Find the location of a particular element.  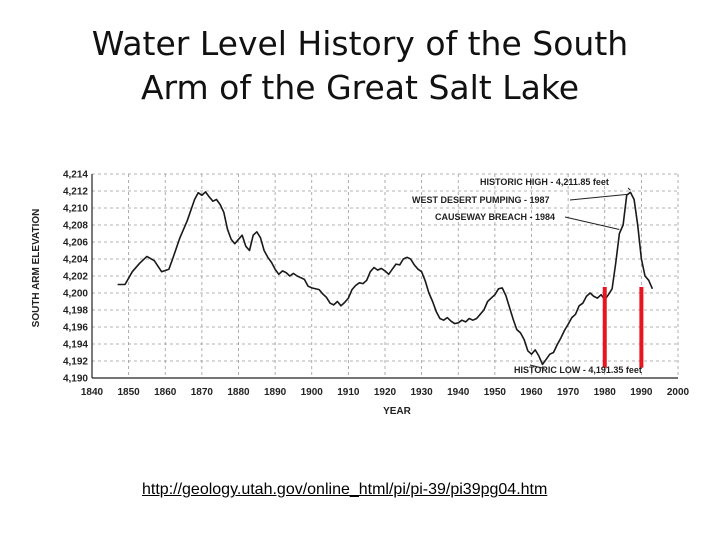

x-axis-title: YEAR is located at coordinates (397, 411).